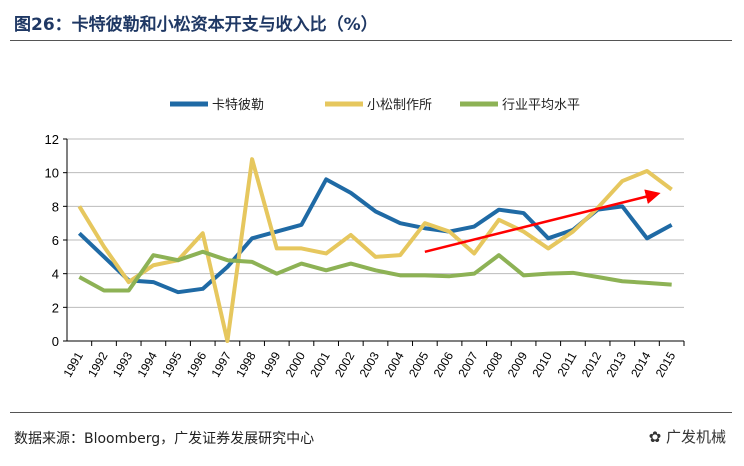  What do you see at coordinates (73, 364) in the screenshot?
I see `x-tick-label: 1991` at bounding box center [73, 364].